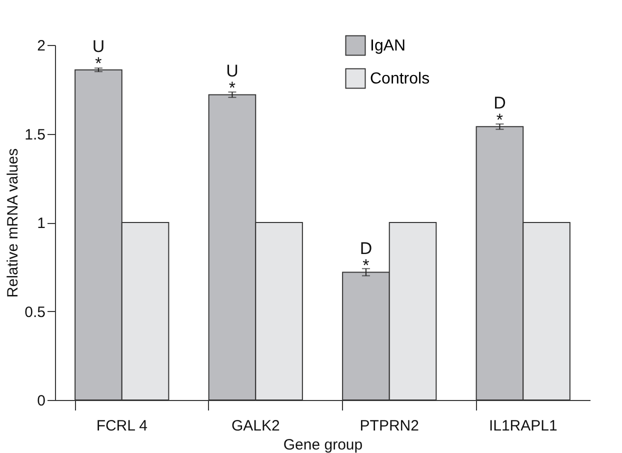  I want to click on legend-label: Controls, so click(400, 79).